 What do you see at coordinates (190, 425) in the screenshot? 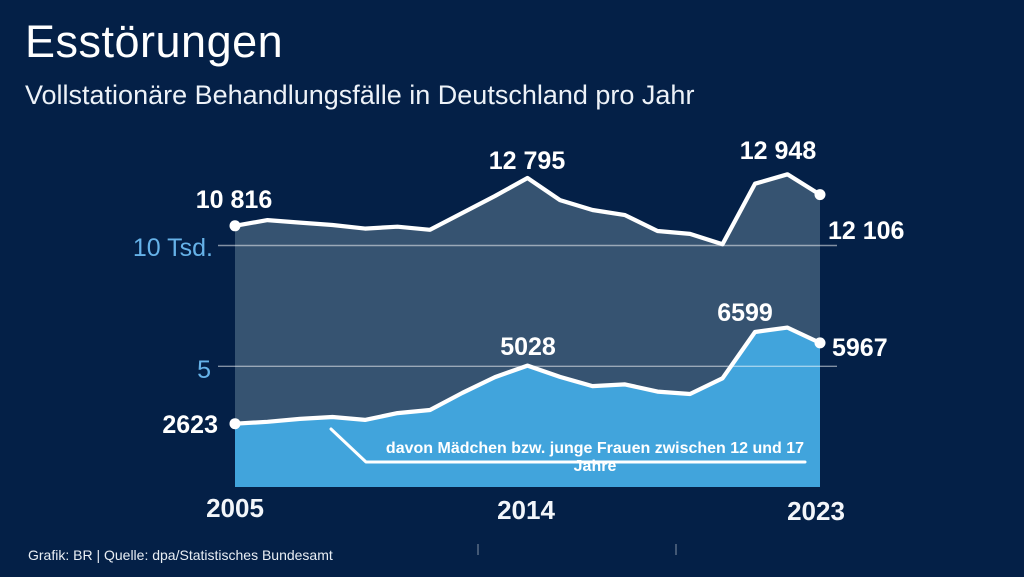
I see `value-label-girls-2005: 2623` at bounding box center [190, 425].